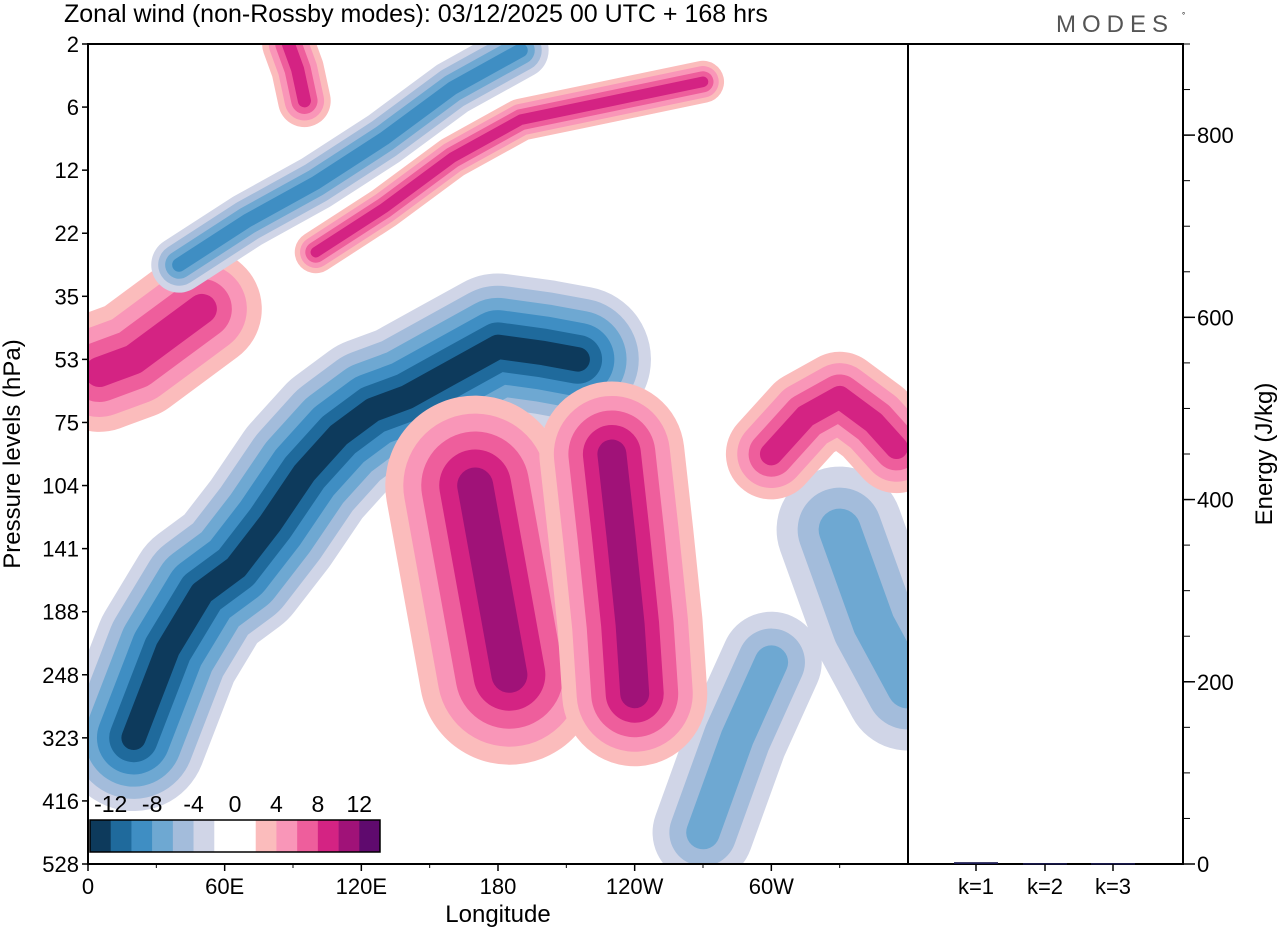 The width and height of the screenshot is (1280, 930). I want to click on contour-feature-trop-neg-right2, so click(737, 737).